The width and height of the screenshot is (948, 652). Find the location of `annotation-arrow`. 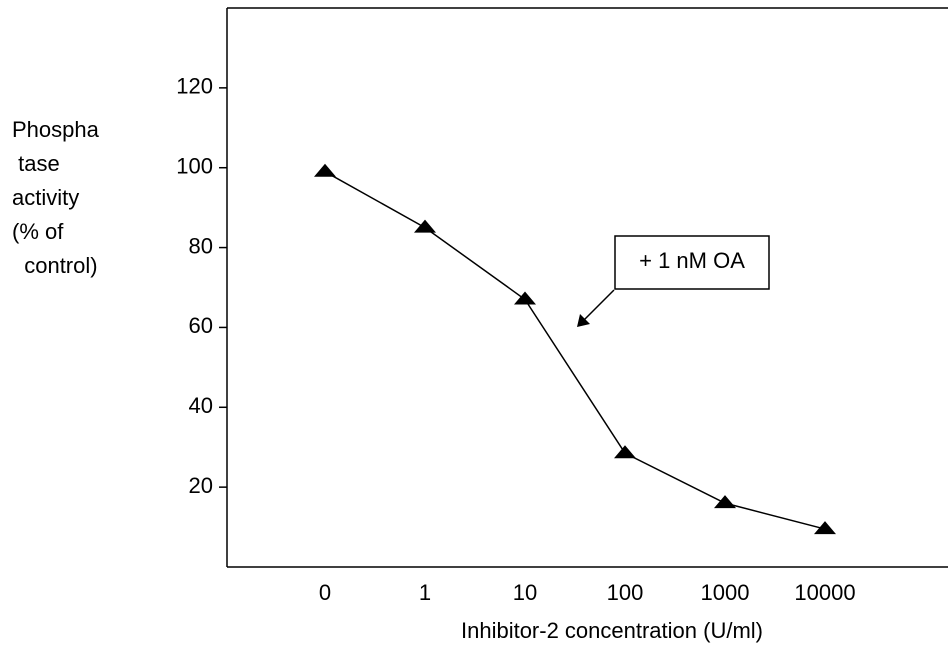

annotation-arrow is located at coordinates (598, 306).